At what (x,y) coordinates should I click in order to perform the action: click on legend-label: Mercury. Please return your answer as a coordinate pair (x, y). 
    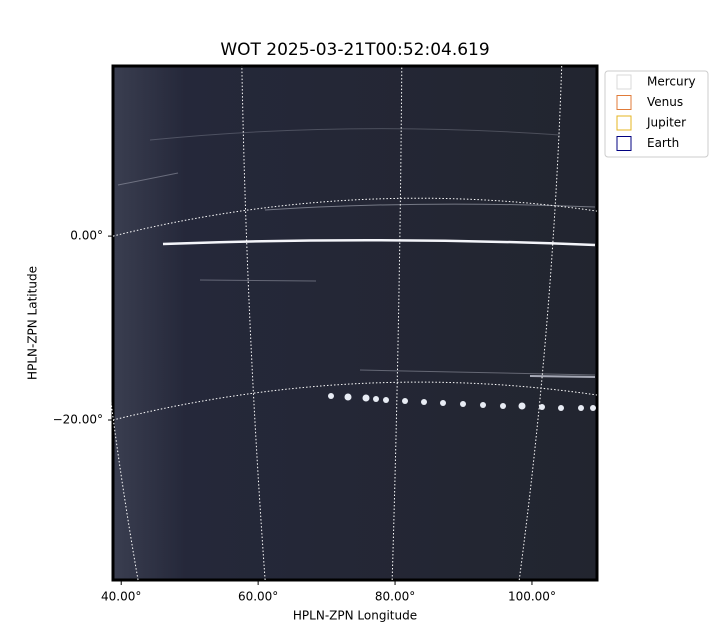
    Looking at the image, I should click on (671, 82).